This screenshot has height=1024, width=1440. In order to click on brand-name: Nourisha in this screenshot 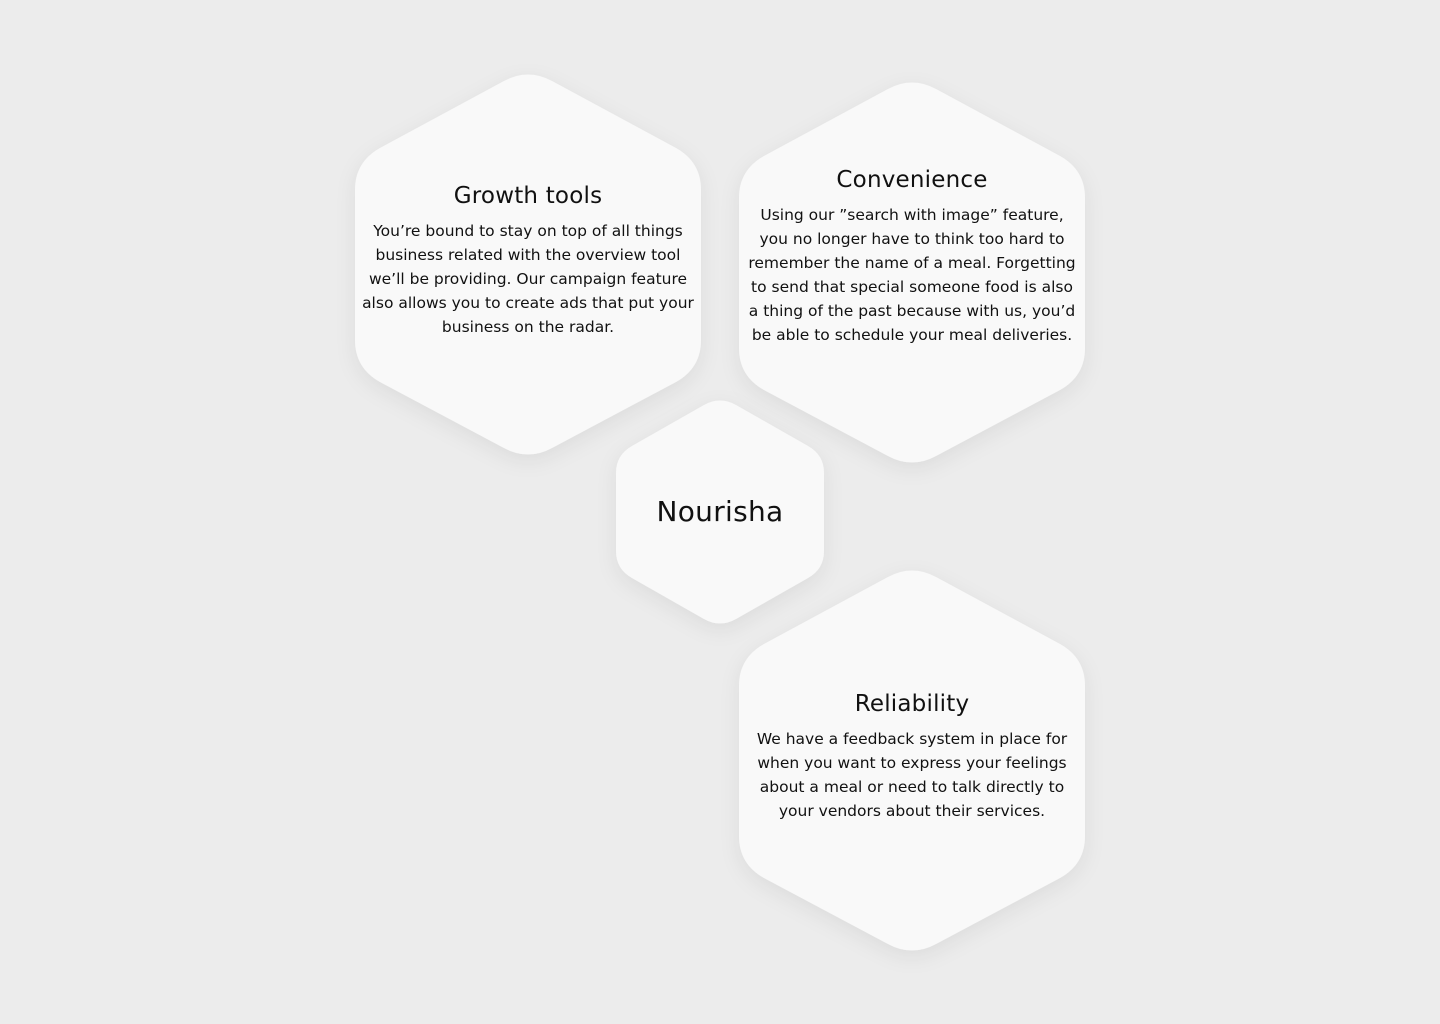, I will do `click(720, 511)`.